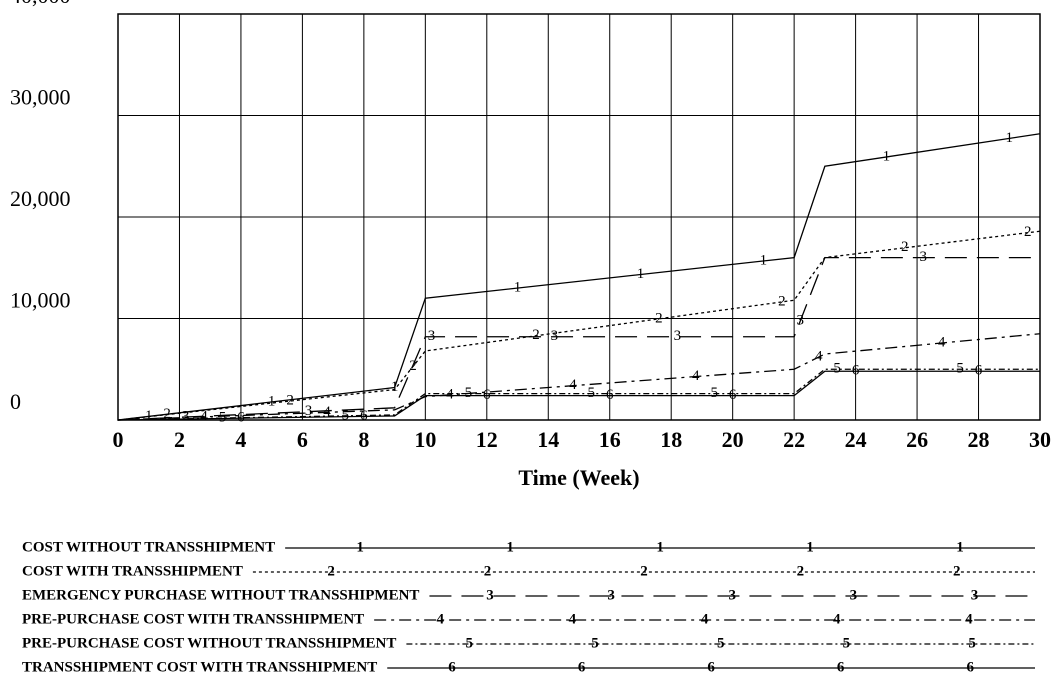  What do you see at coordinates (209, 643) in the screenshot?
I see `legend-label: PRE-PURCHASE COST WITHOUT TRANSSHIPMENT` at bounding box center [209, 643].